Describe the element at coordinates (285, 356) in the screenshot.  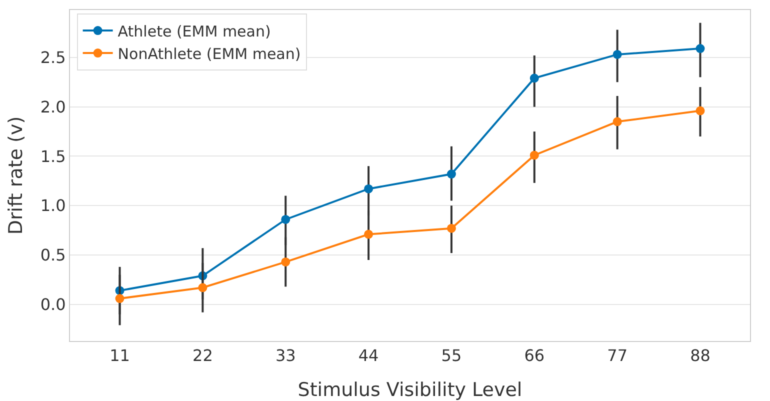
I see `x-tick-label: 33` at that location.